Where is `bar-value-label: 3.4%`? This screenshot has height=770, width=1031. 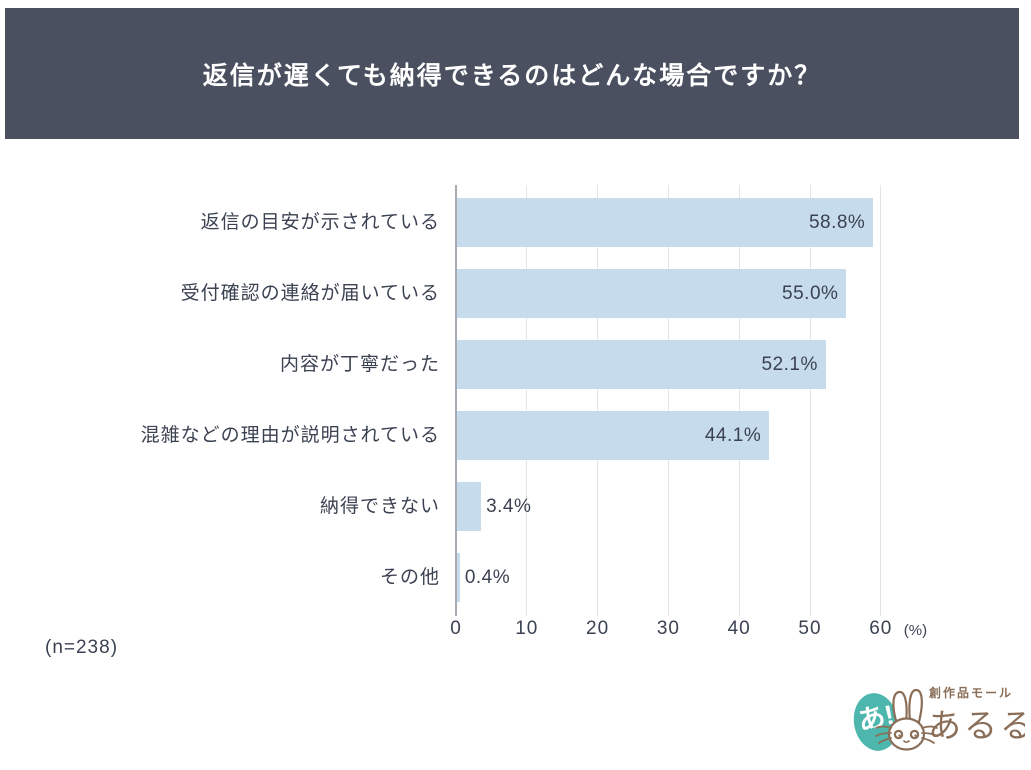
bar-value-label: 3.4% is located at coordinates (509, 506).